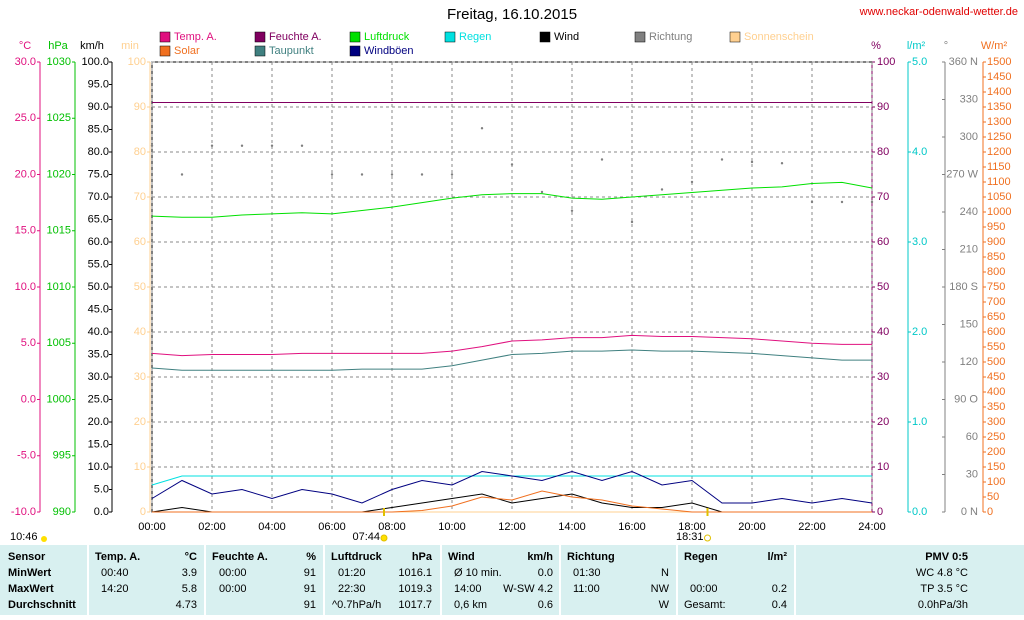  What do you see at coordinates (59, 174) in the screenshot?
I see `y-tick-label: 1020` at bounding box center [59, 174].